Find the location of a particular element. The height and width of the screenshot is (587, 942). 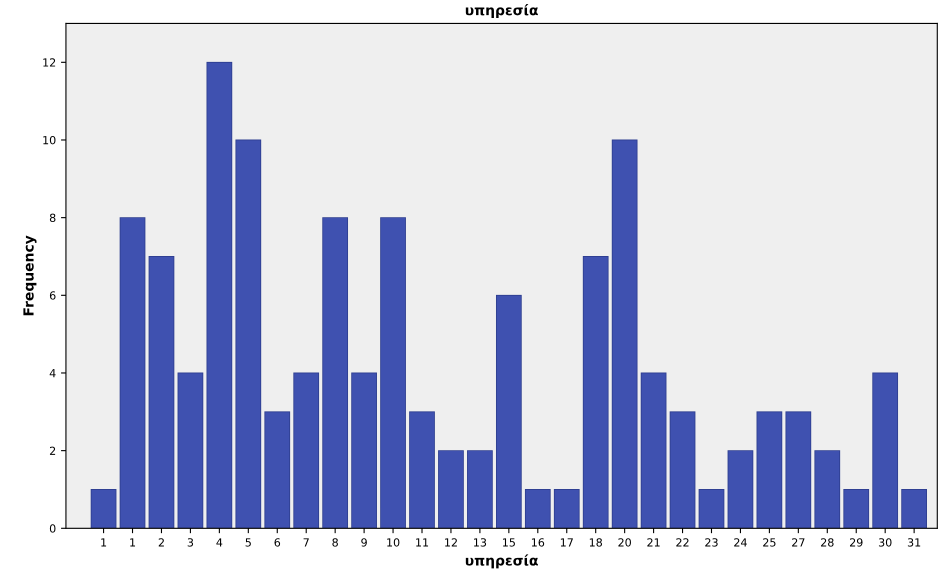

x-tick-label: 6 is located at coordinates (277, 542).